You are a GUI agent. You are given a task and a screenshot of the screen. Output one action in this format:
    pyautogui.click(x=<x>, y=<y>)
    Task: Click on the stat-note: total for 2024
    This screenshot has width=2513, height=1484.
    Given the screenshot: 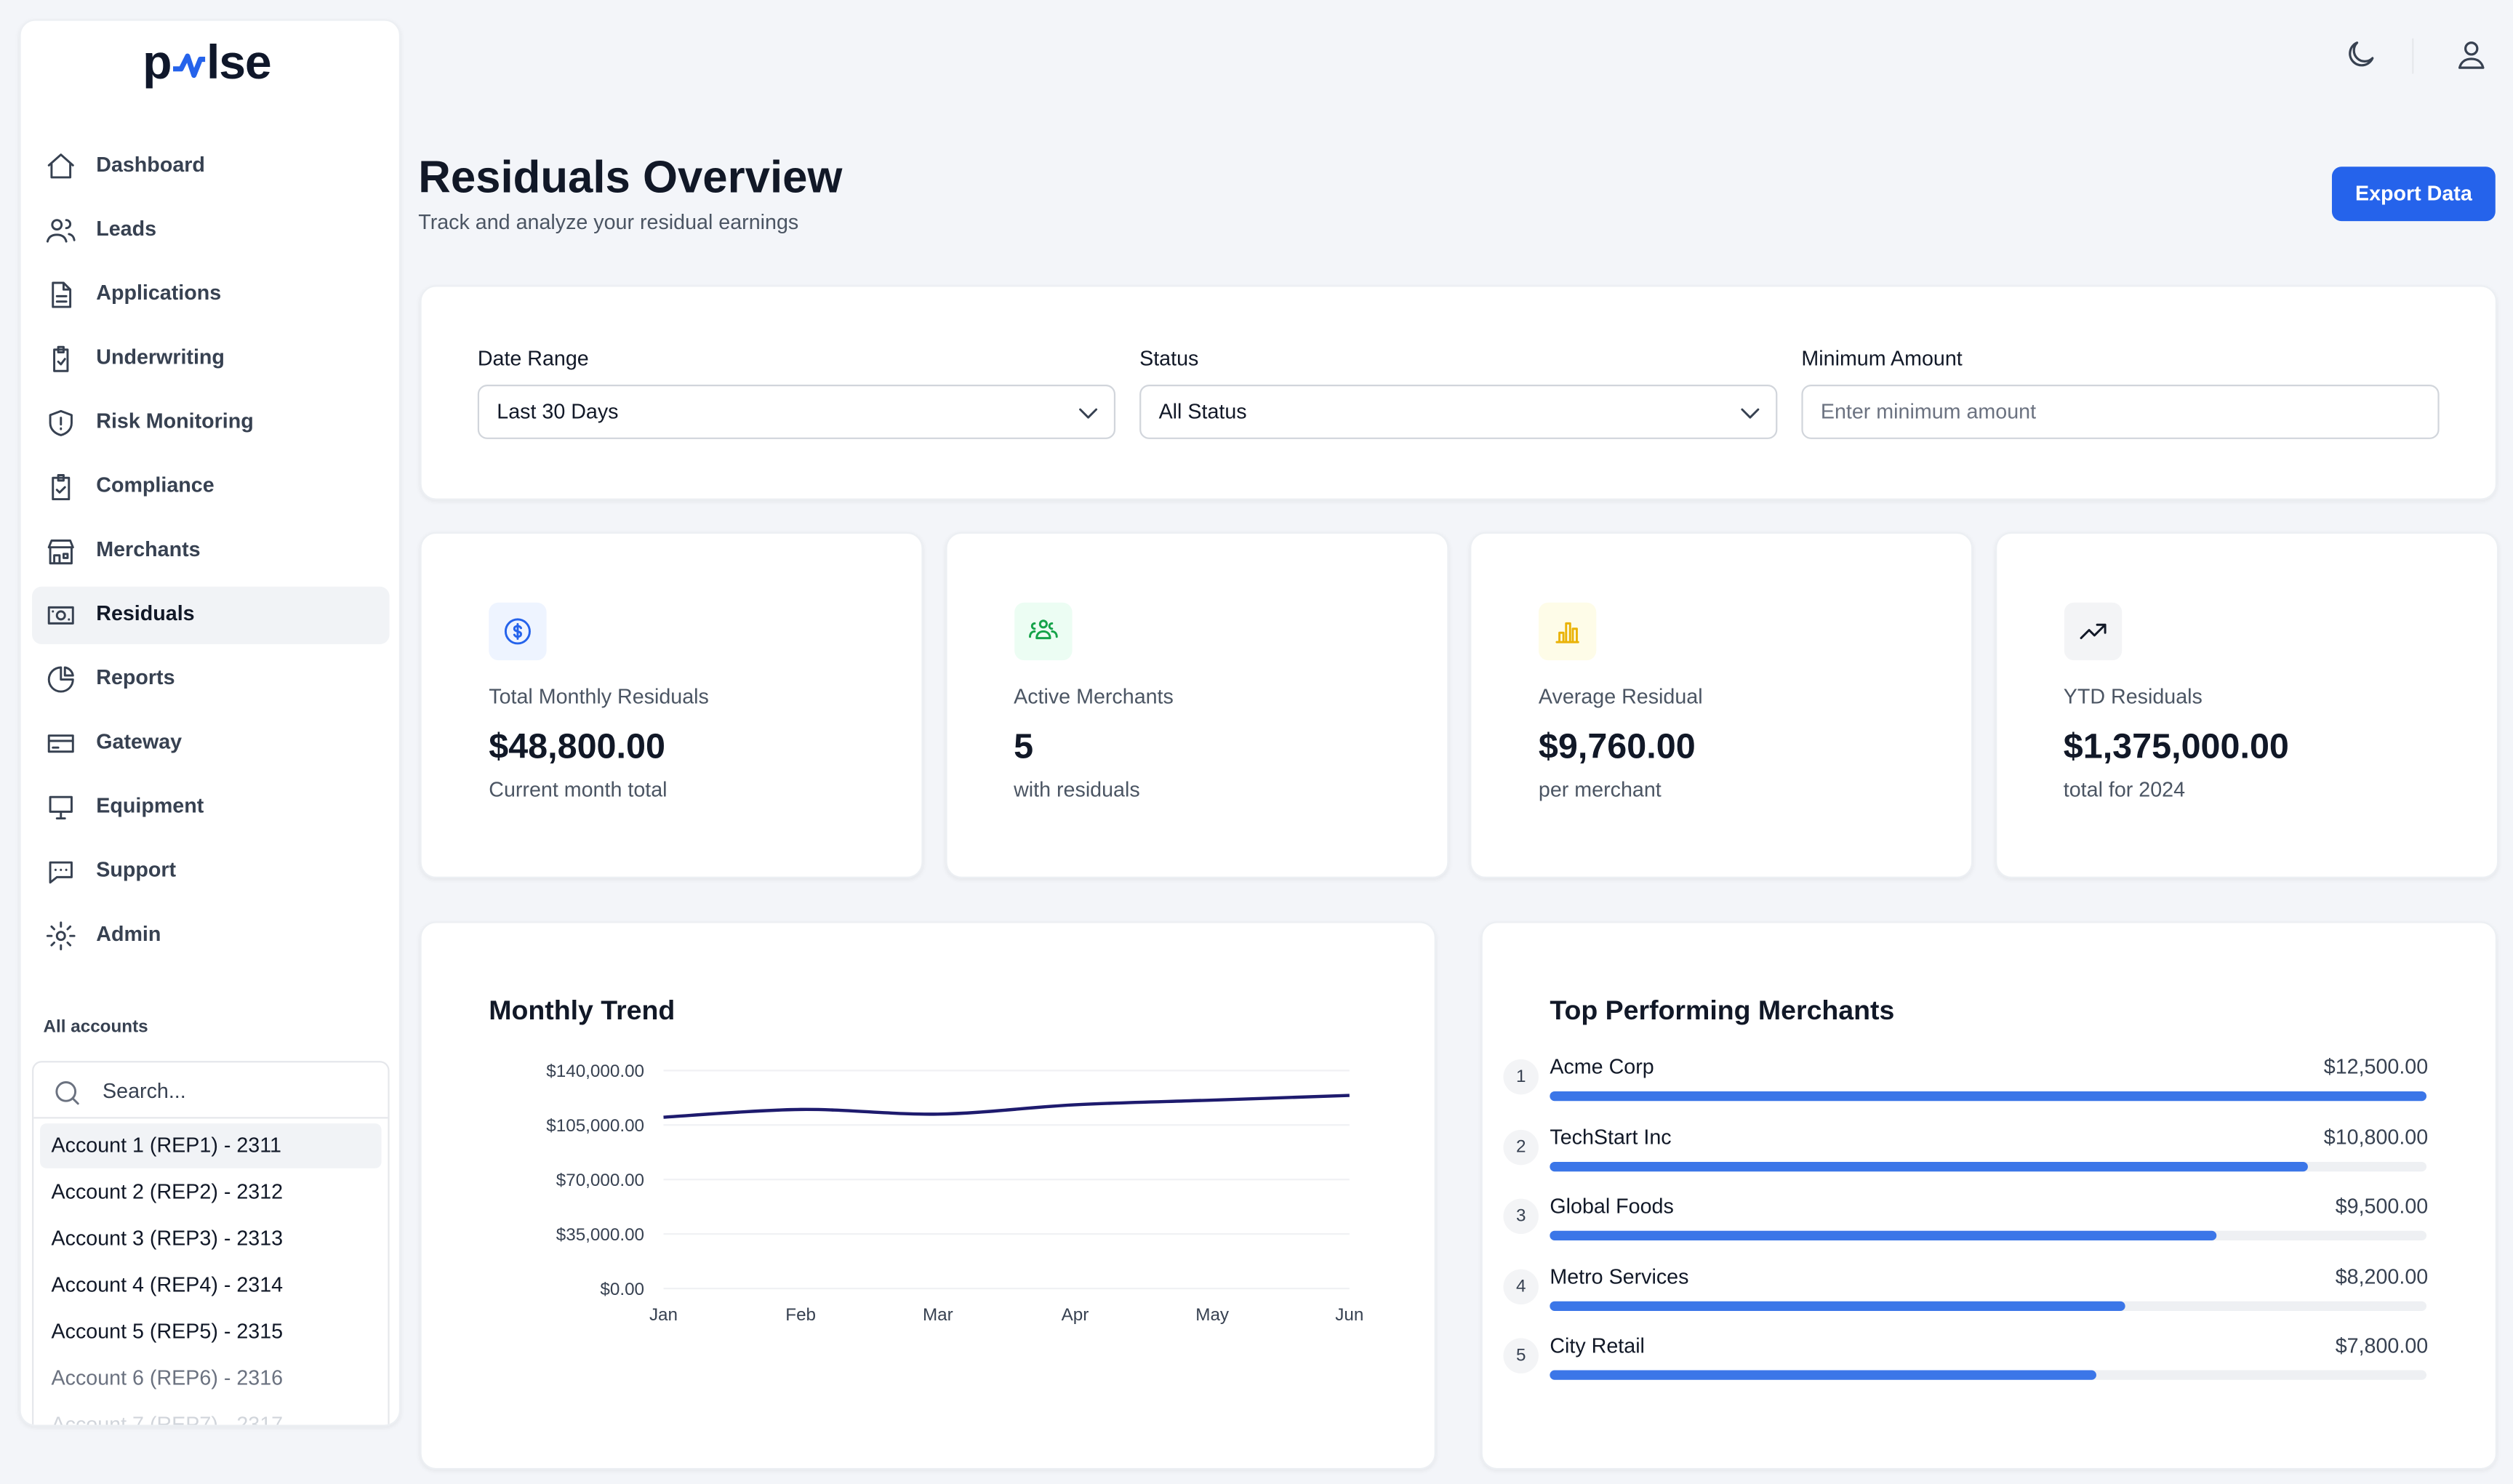 What is the action you would take?
    pyautogui.click(x=2124, y=789)
    